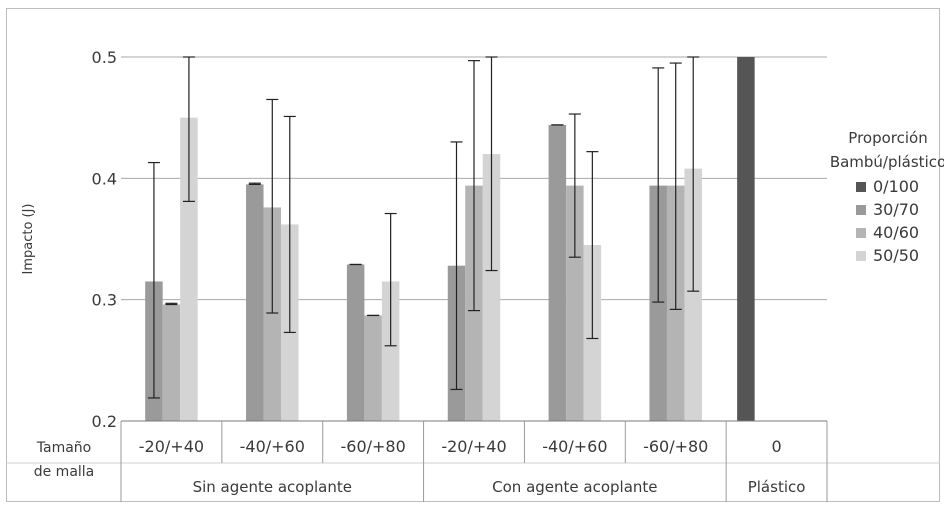 The image size is (944, 511). Describe the element at coordinates (887, 138) in the screenshot. I see `legend-title: Proporción` at that location.